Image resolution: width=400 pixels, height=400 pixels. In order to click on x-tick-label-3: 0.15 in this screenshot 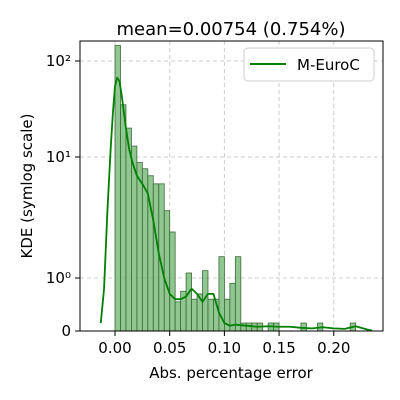, I will do `click(278, 348)`.